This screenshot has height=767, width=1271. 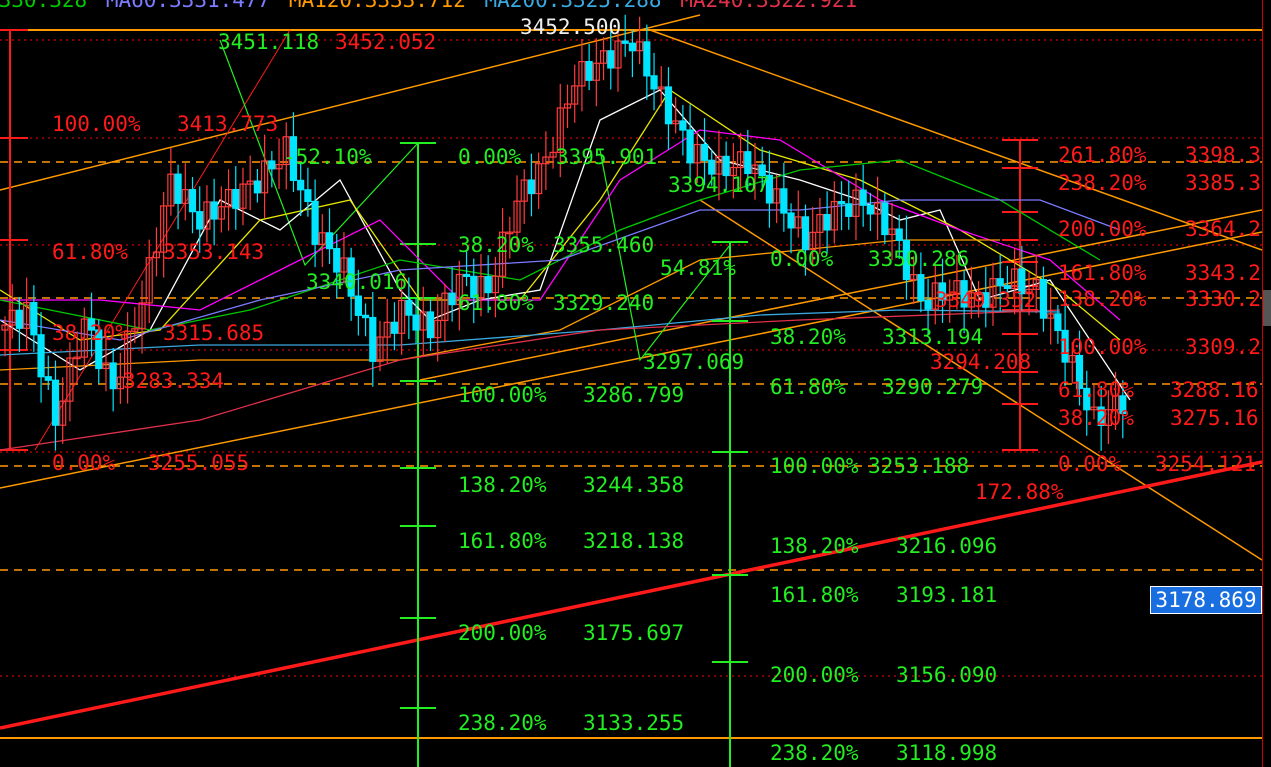 I want to click on fib-red-label: 138.20%, so click(x=1102, y=299).